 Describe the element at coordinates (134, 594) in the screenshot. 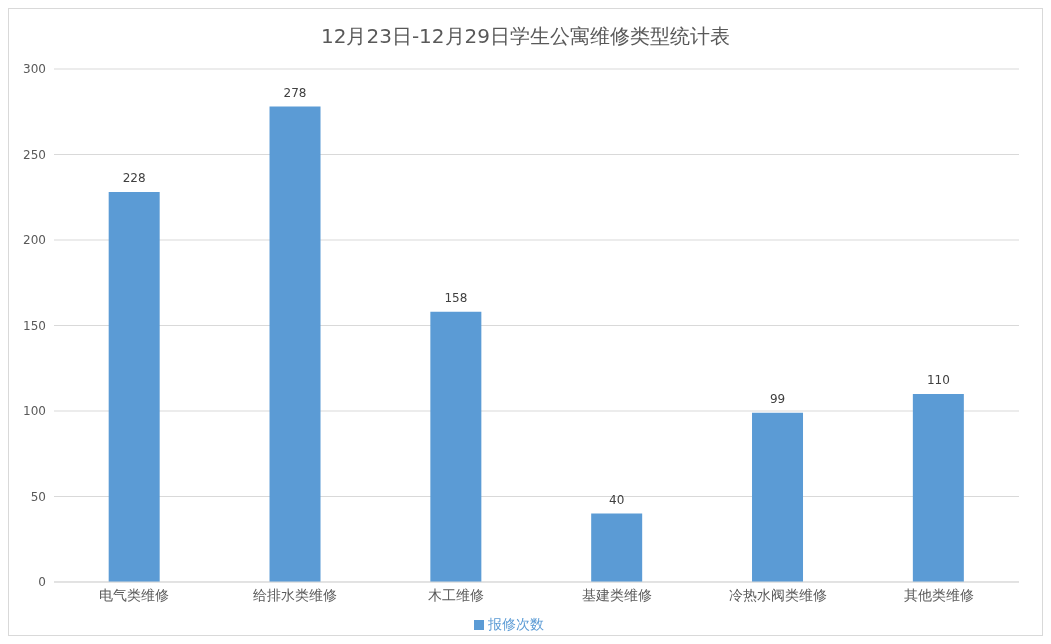

I see `x-tick-label: 电气类维修` at that location.